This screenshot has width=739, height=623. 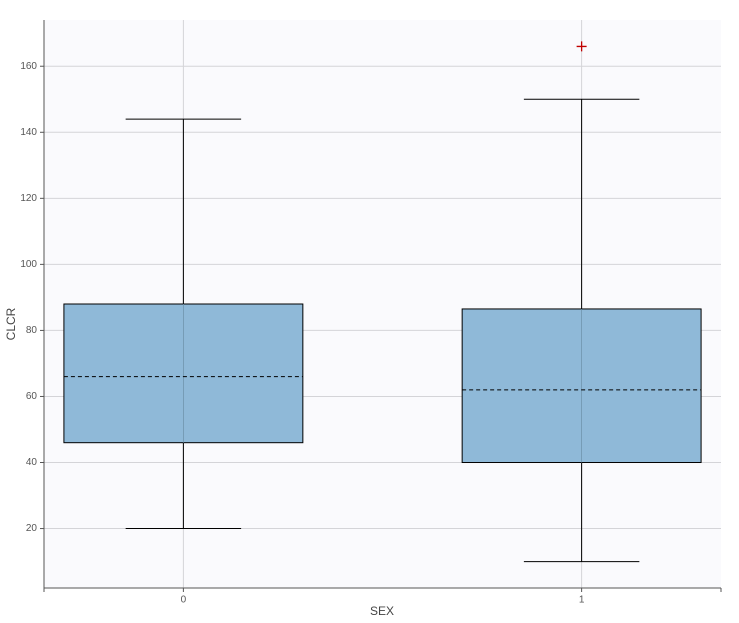 I want to click on y-tick-label: 20, so click(x=32, y=528).